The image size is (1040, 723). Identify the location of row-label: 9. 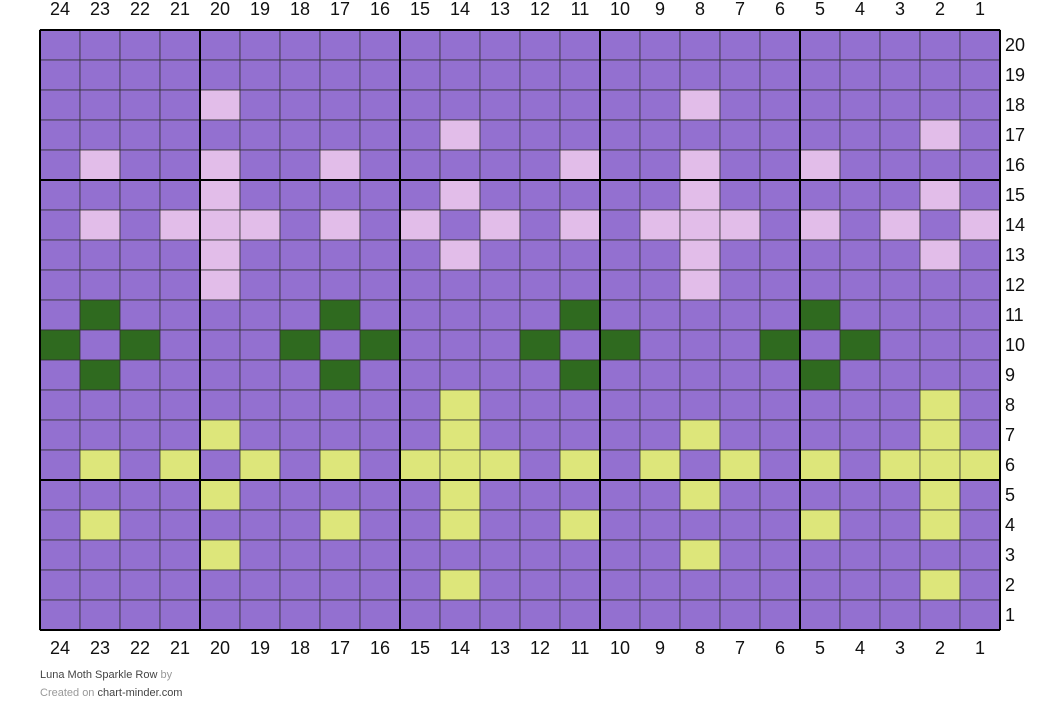
(1010, 375).